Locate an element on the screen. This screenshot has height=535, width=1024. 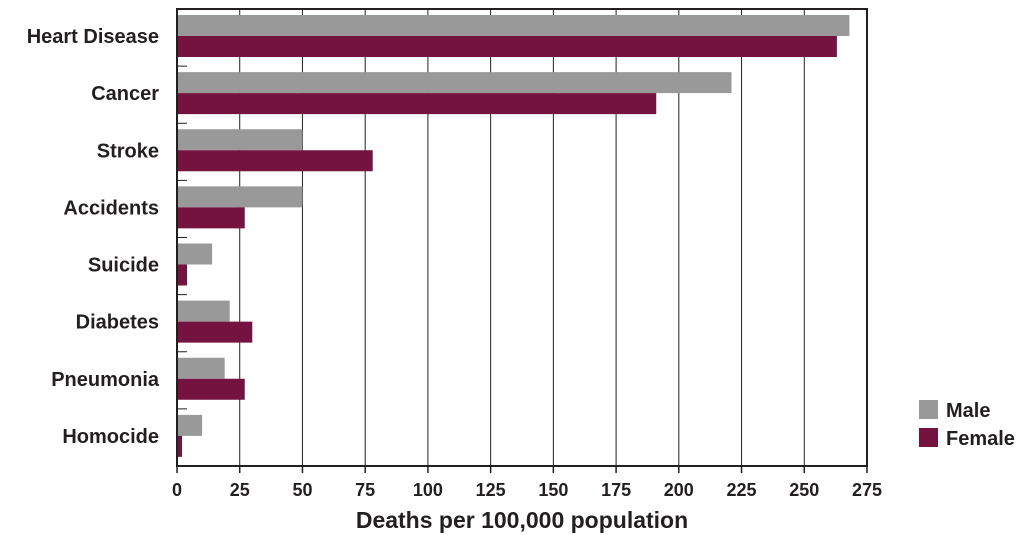
category-label: Heart Disease is located at coordinates (93, 37).